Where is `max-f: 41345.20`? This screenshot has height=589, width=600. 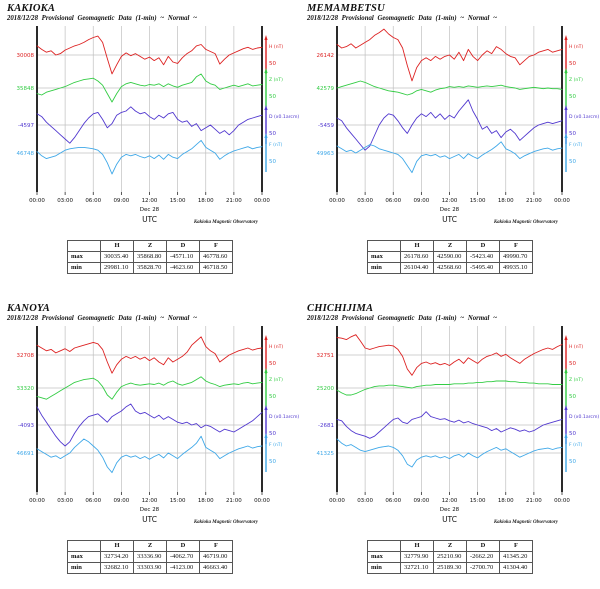 max-f: 41345.20 is located at coordinates (516, 557).